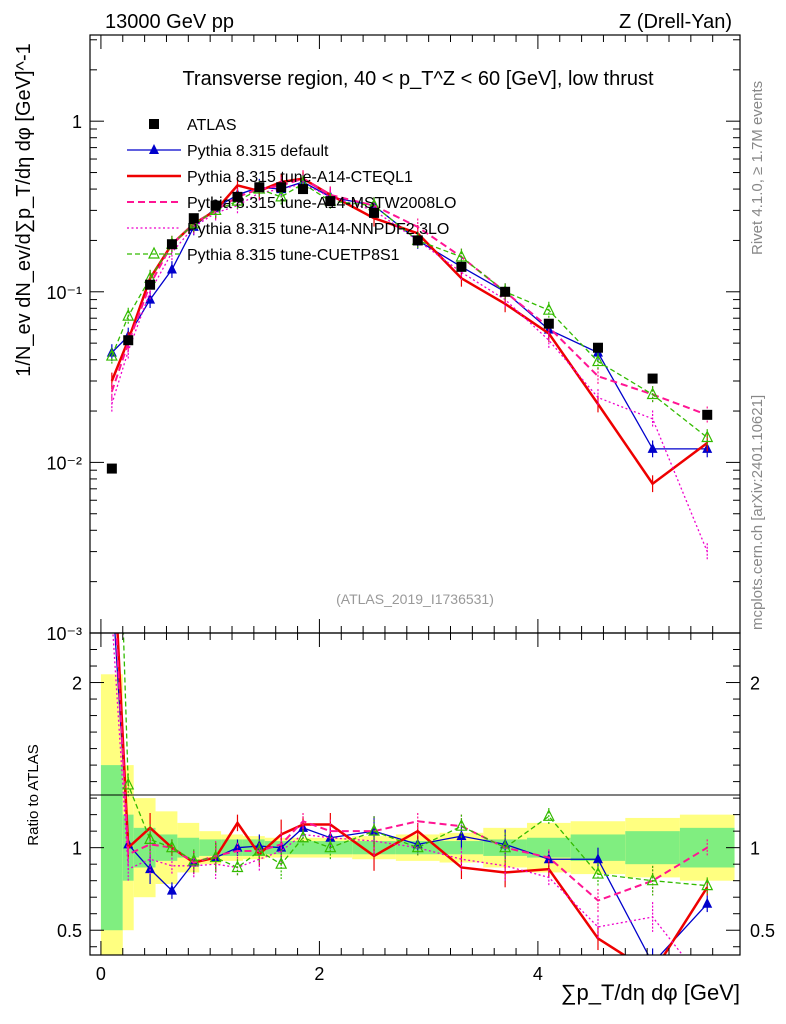  Describe the element at coordinates (64, 634) in the screenshot. I see `y-tick-label-1e-3: 10⁻³` at that location.